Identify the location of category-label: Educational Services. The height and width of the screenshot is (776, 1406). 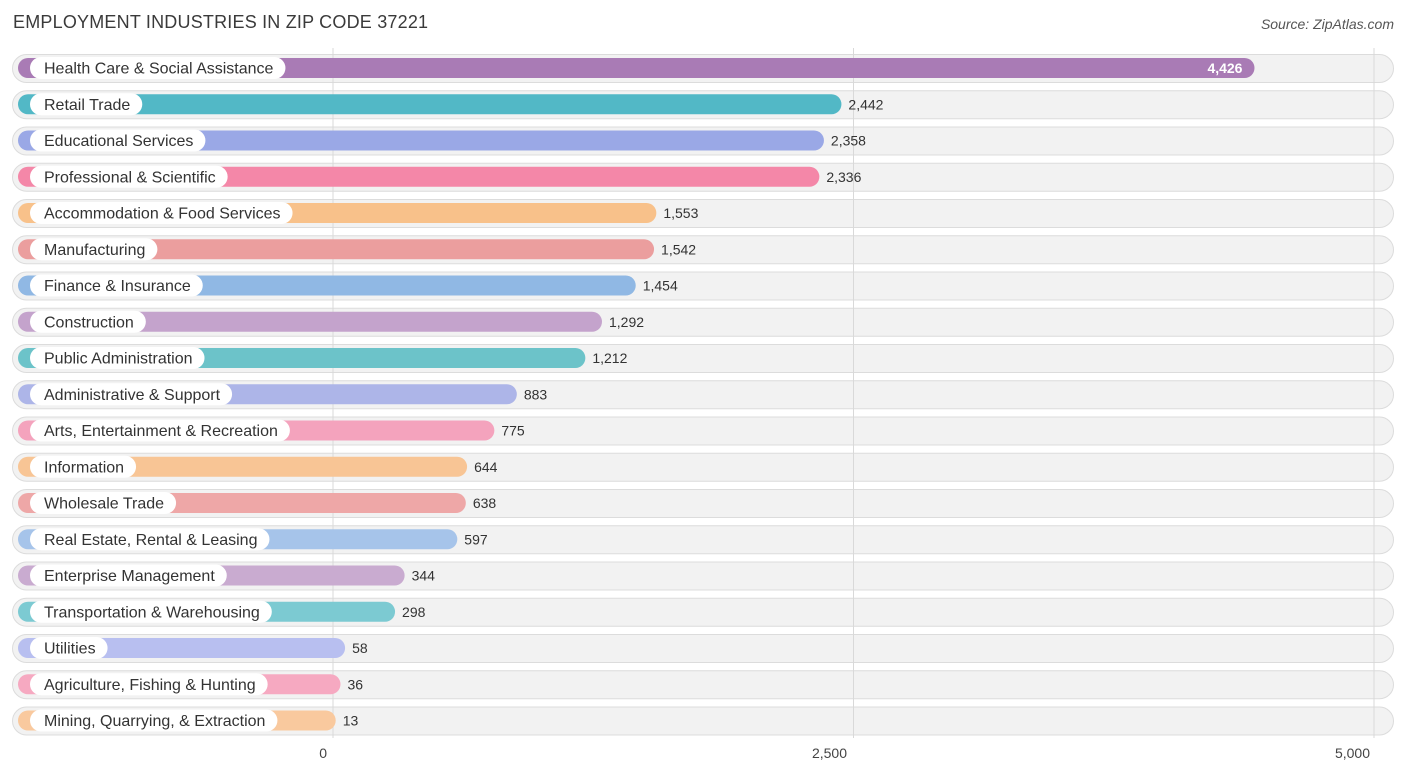
(118, 141).